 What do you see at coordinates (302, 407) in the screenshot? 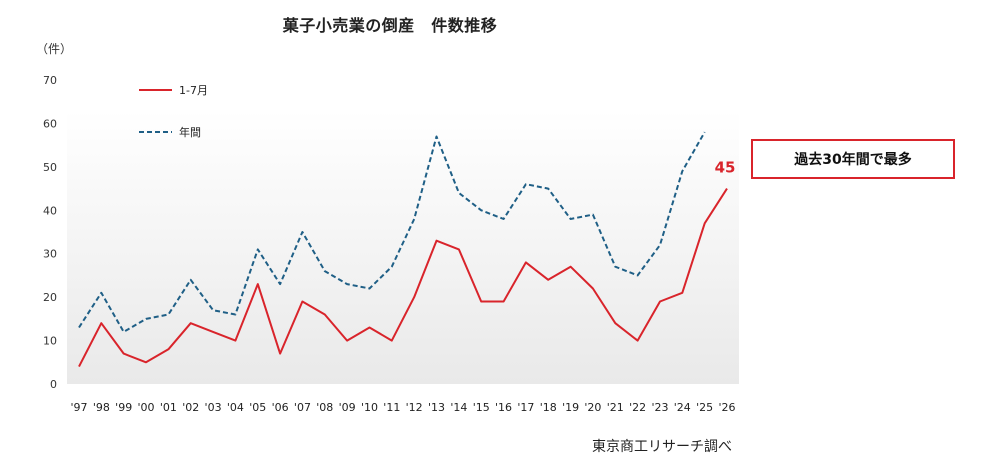
I see `x-tick-label: '07` at bounding box center [302, 407].